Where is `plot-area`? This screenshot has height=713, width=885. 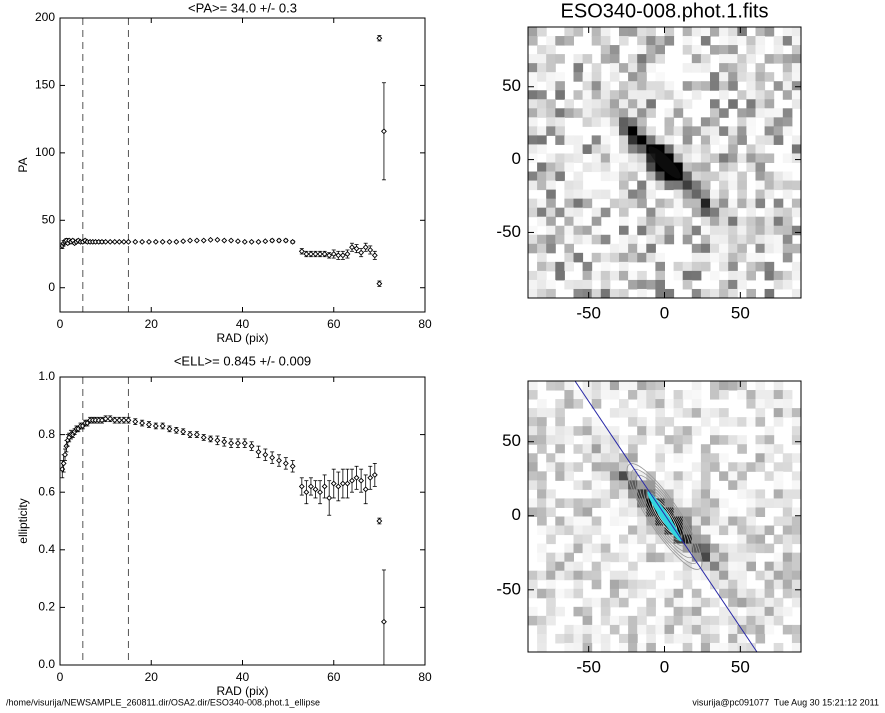
plot-area is located at coordinates (223, 521).